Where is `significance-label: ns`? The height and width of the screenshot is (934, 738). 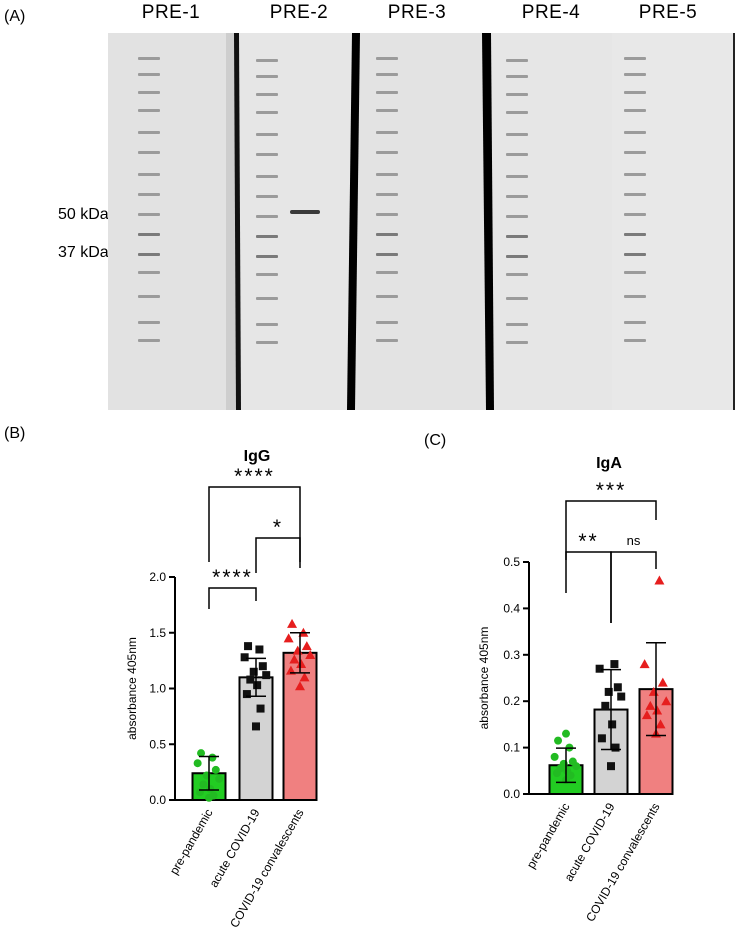
significance-label: ns is located at coordinates (634, 540).